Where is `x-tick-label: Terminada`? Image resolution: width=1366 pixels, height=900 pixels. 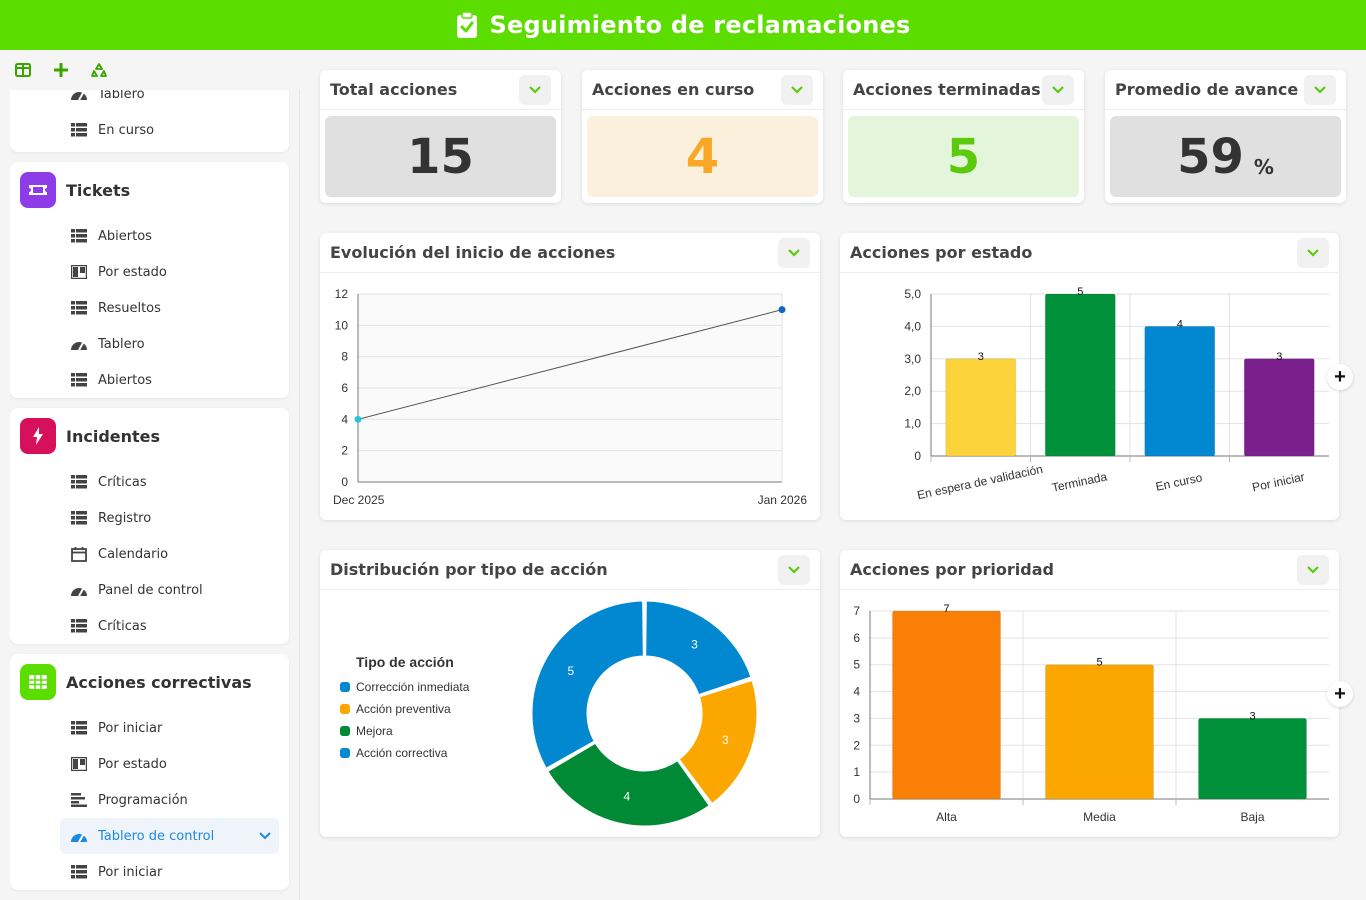 x-tick-label: Terminada is located at coordinates (1080, 481).